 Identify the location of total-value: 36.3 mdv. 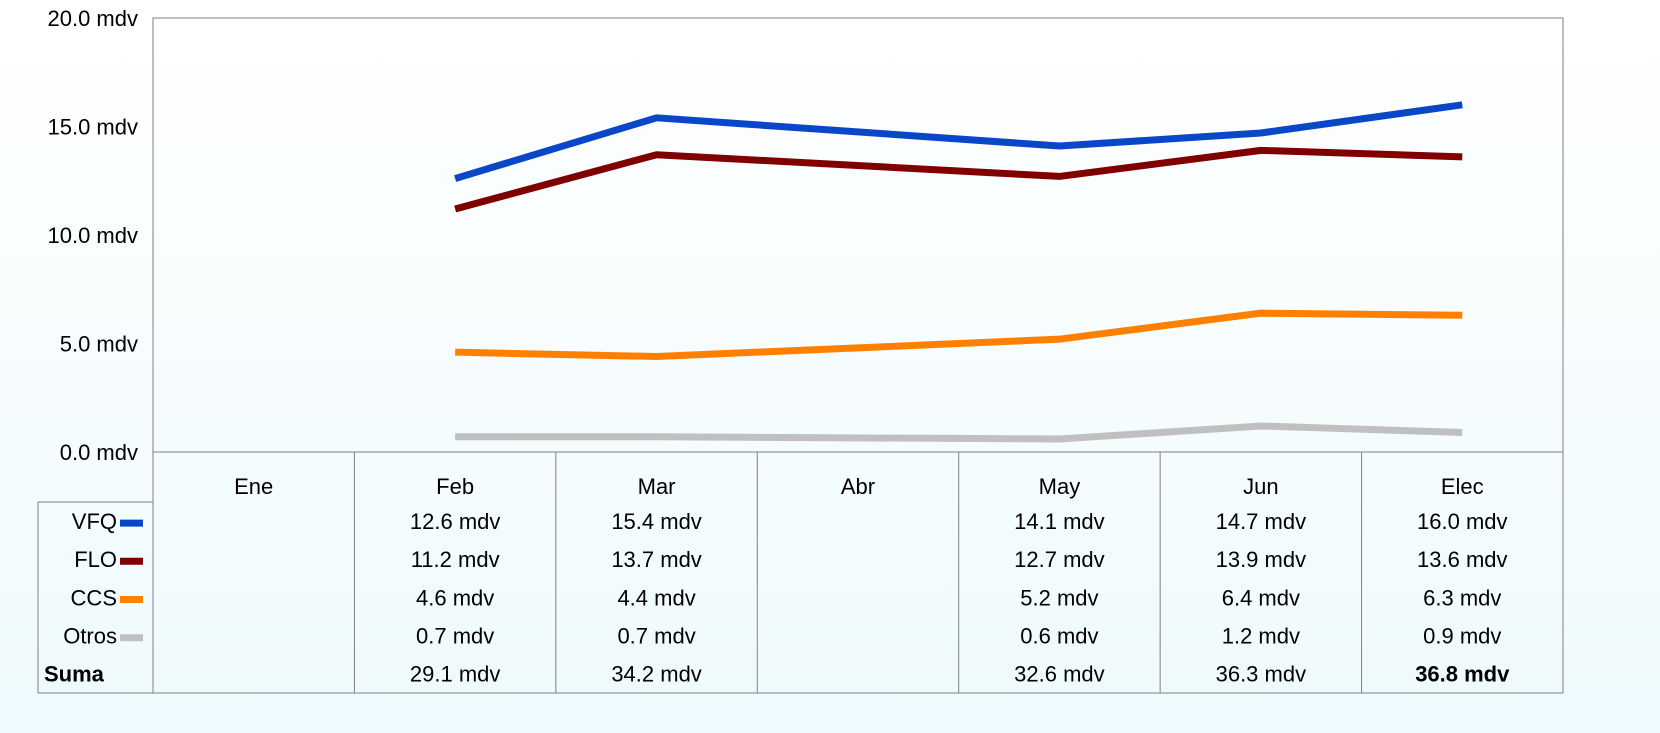
(1261, 674).